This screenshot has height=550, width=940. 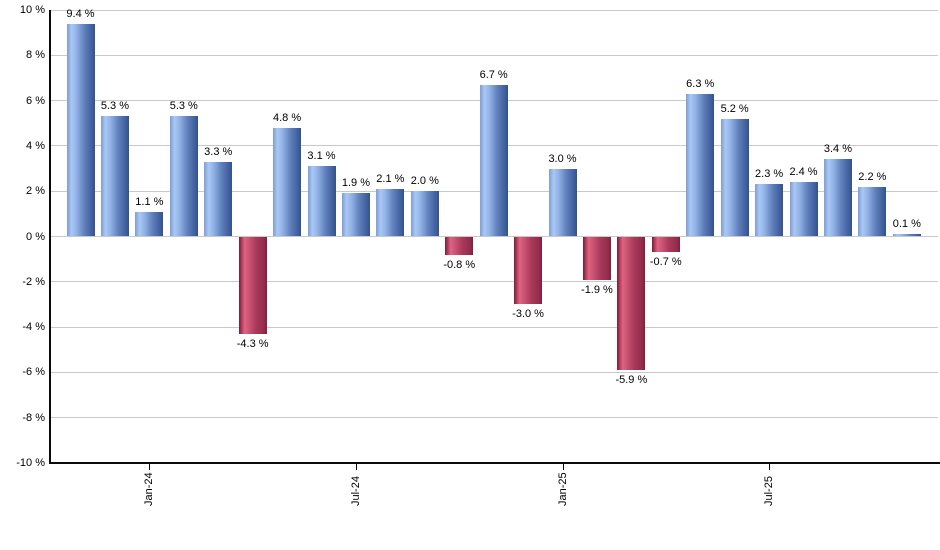 What do you see at coordinates (769, 491) in the screenshot?
I see `x-axis-label: Jul-25` at bounding box center [769, 491].